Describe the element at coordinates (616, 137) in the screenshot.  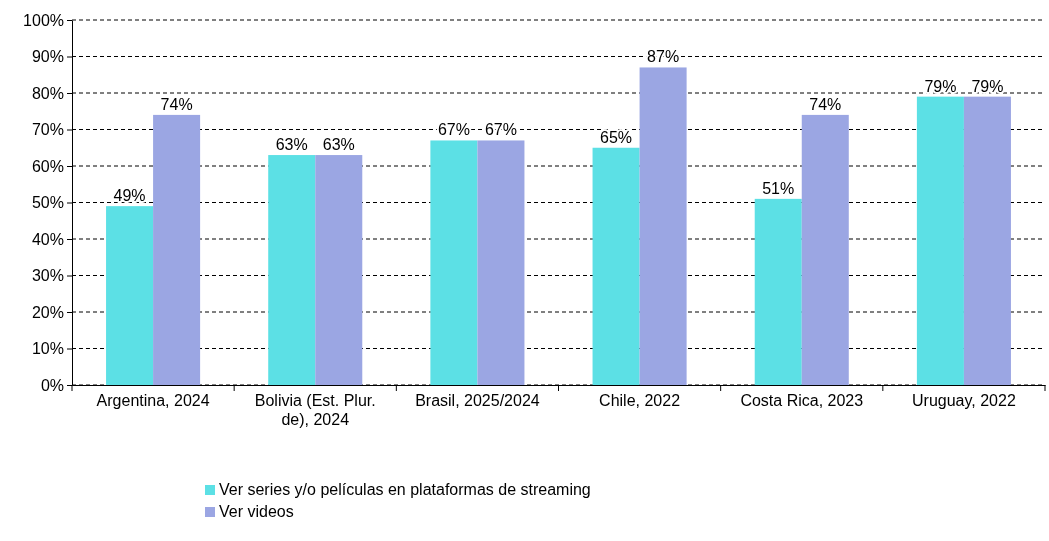
I see `data-label: 65%` at that location.